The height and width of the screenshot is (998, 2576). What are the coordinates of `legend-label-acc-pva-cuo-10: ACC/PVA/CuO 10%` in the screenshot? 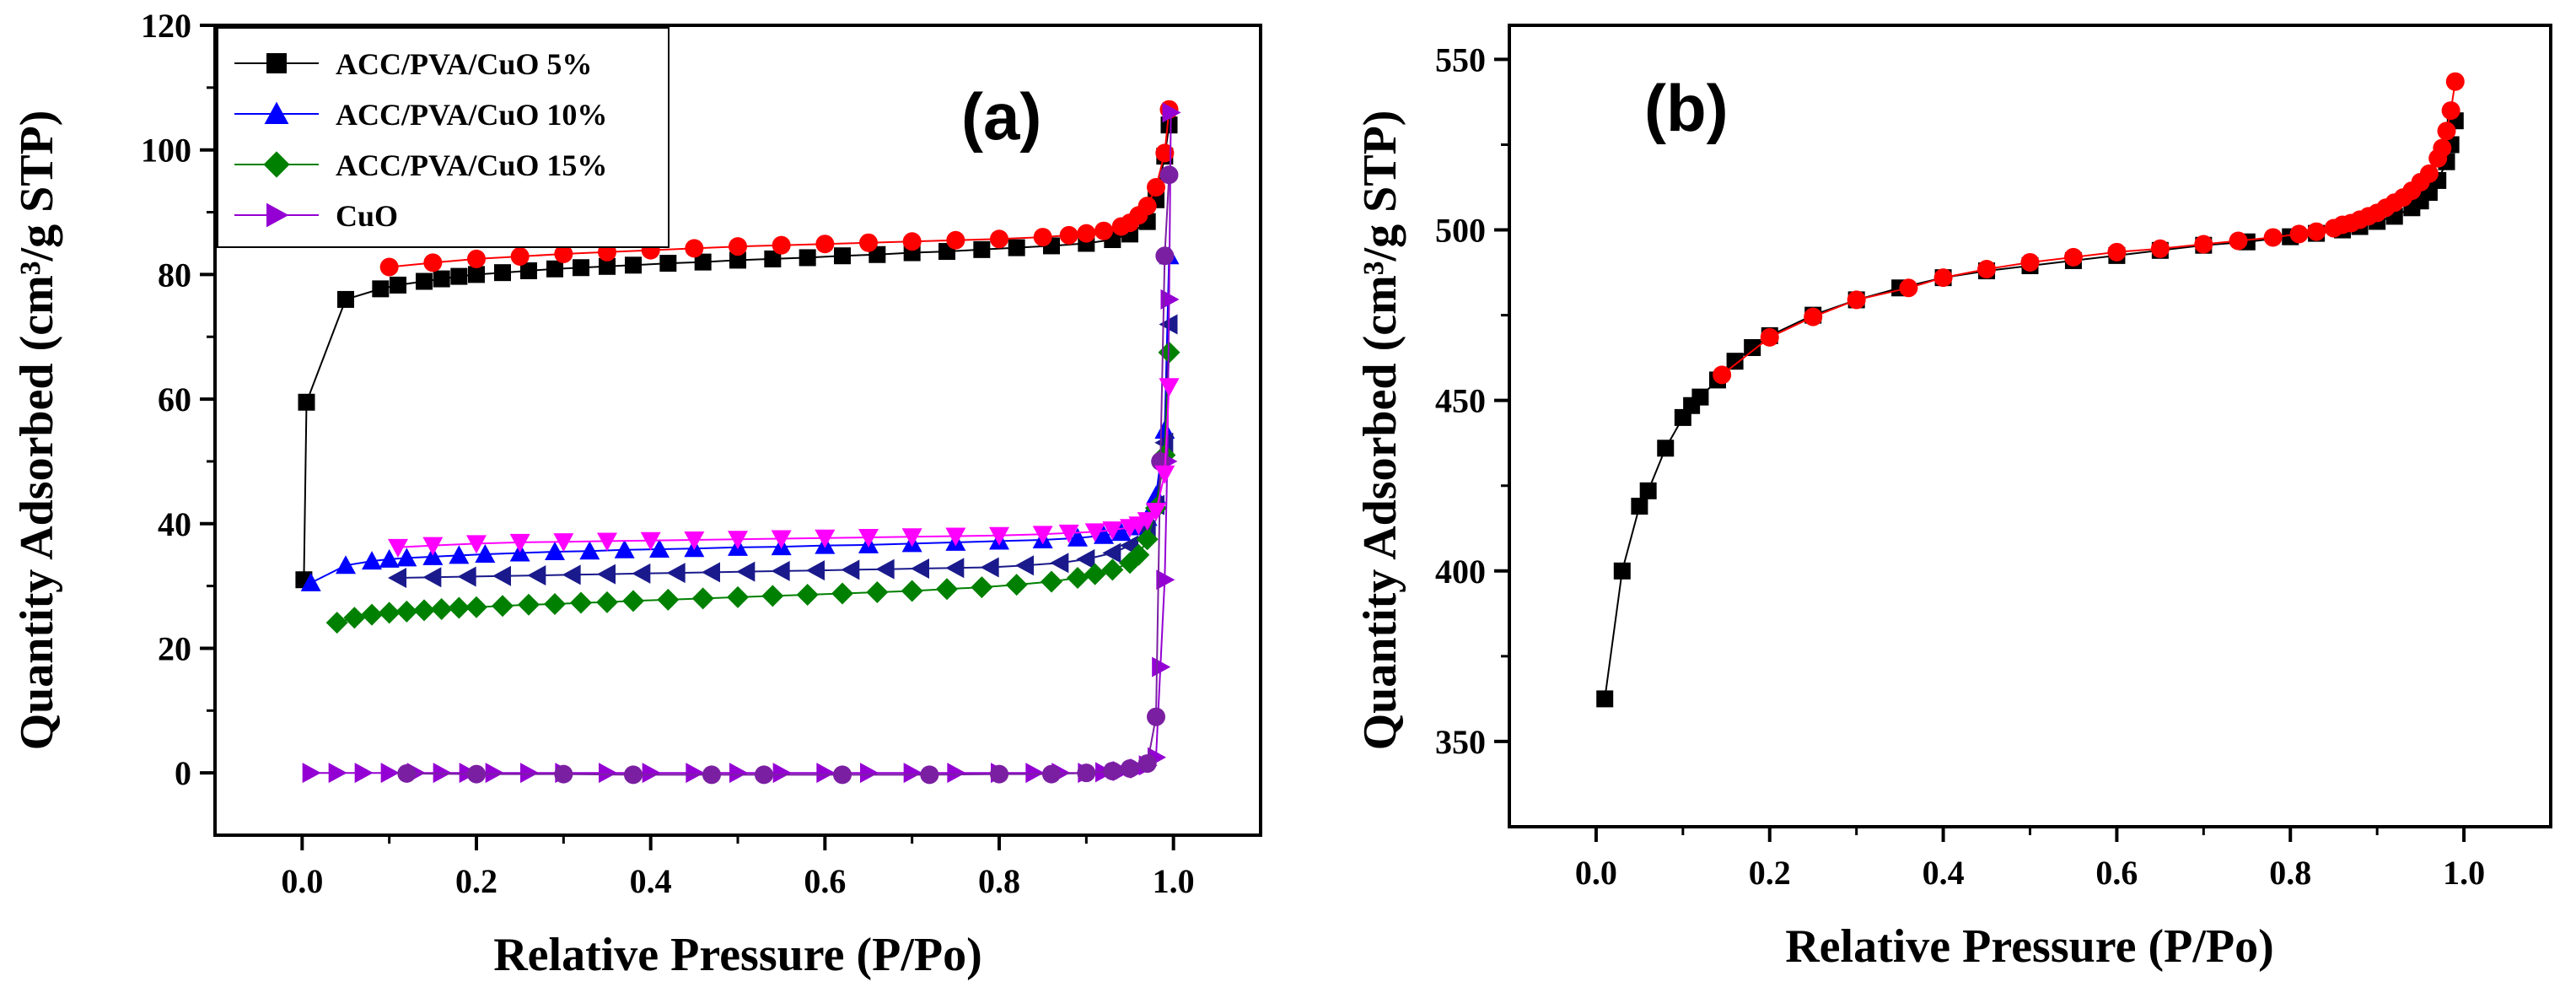 It's located at (471, 115).